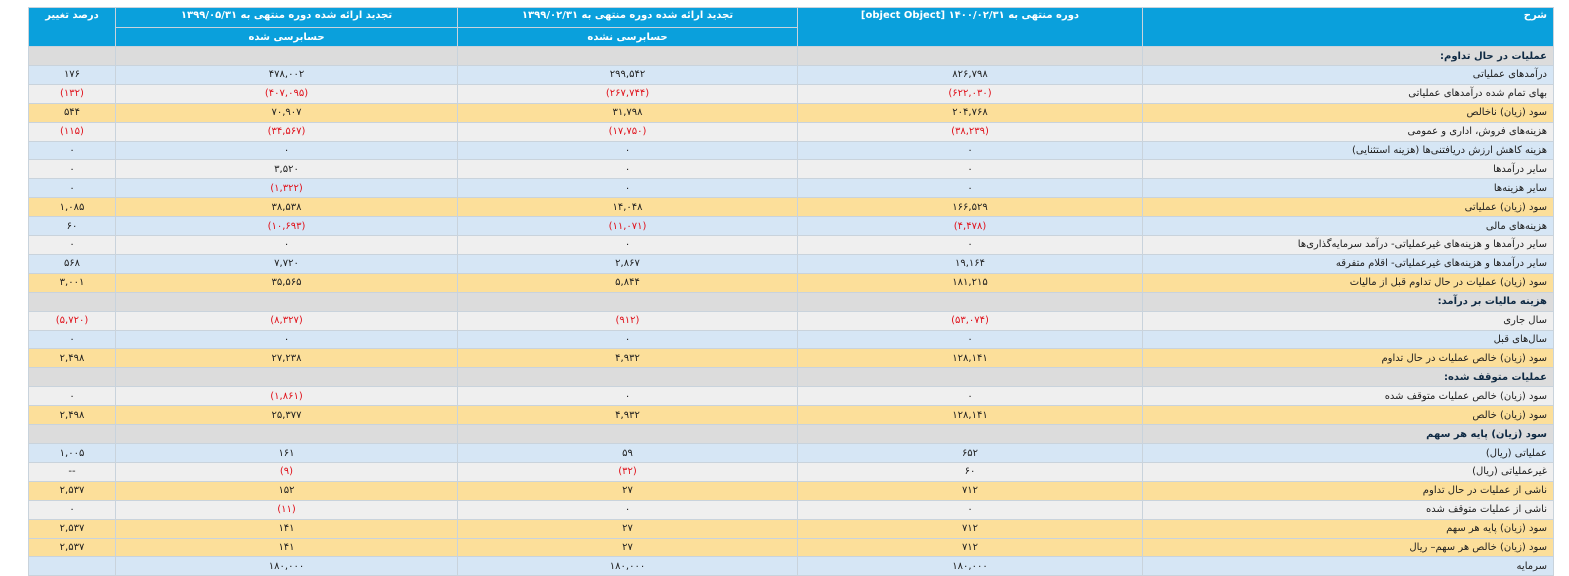 The width and height of the screenshot is (1569, 576). I want to click on value-cell: (۱,۳۲۲), so click(286, 188).